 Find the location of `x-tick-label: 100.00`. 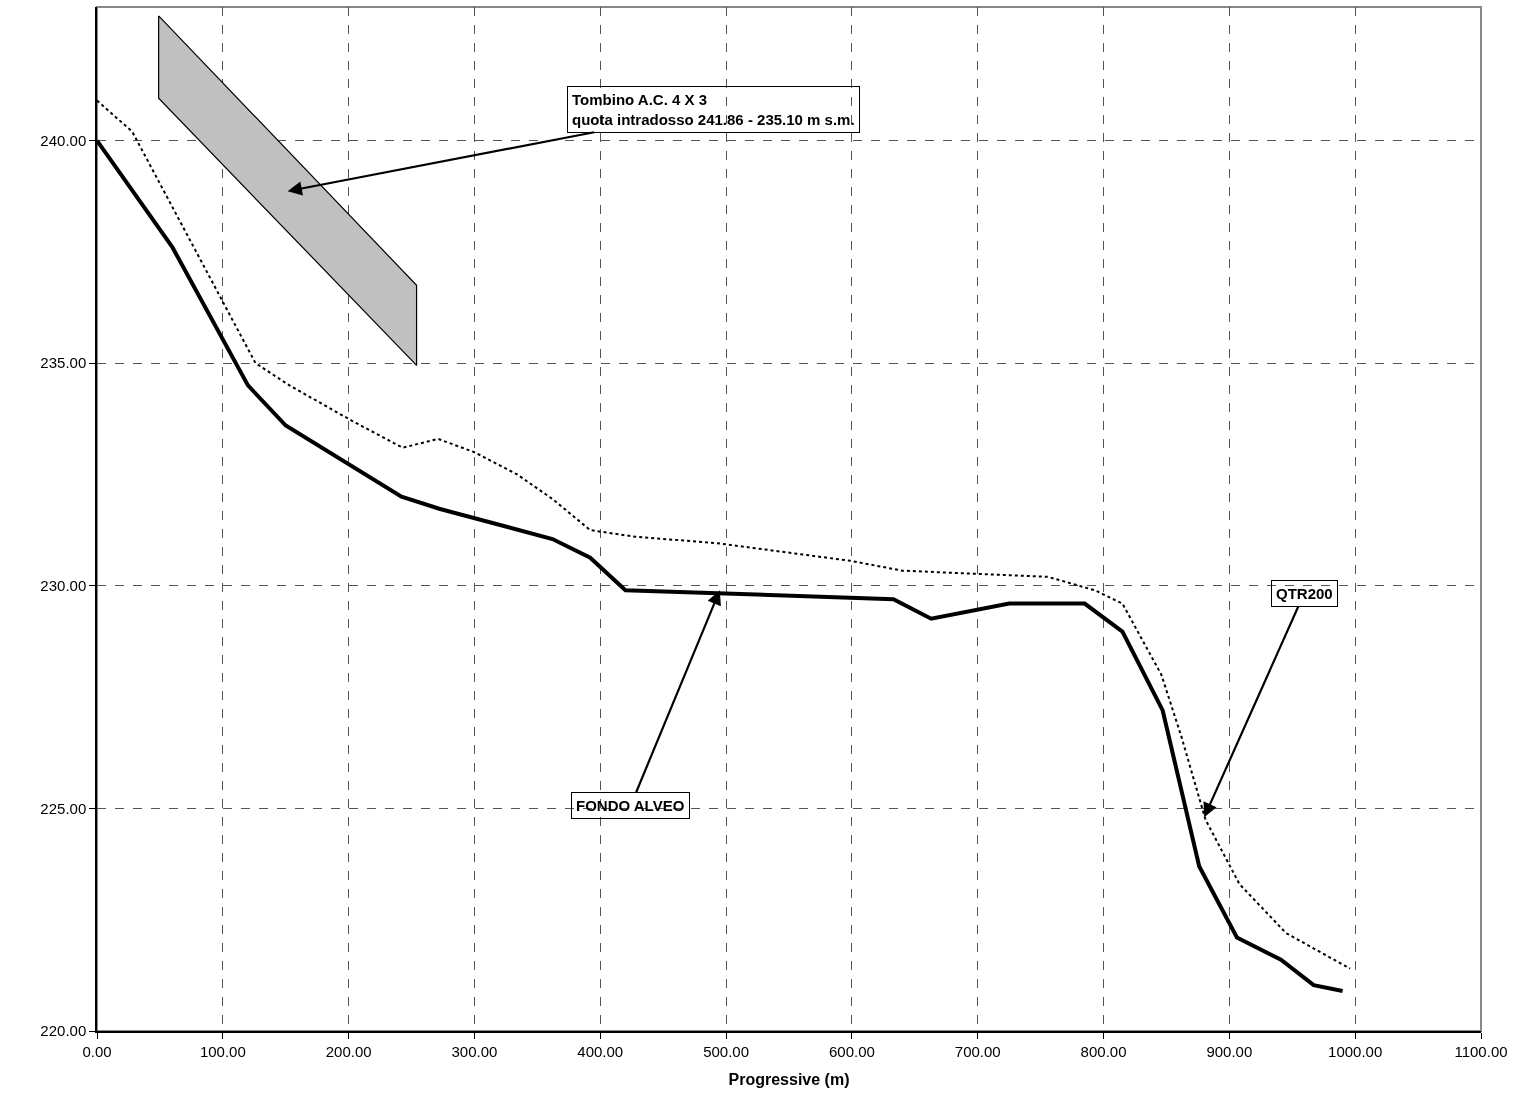

x-tick-label: 100.00 is located at coordinates (222, 1051).